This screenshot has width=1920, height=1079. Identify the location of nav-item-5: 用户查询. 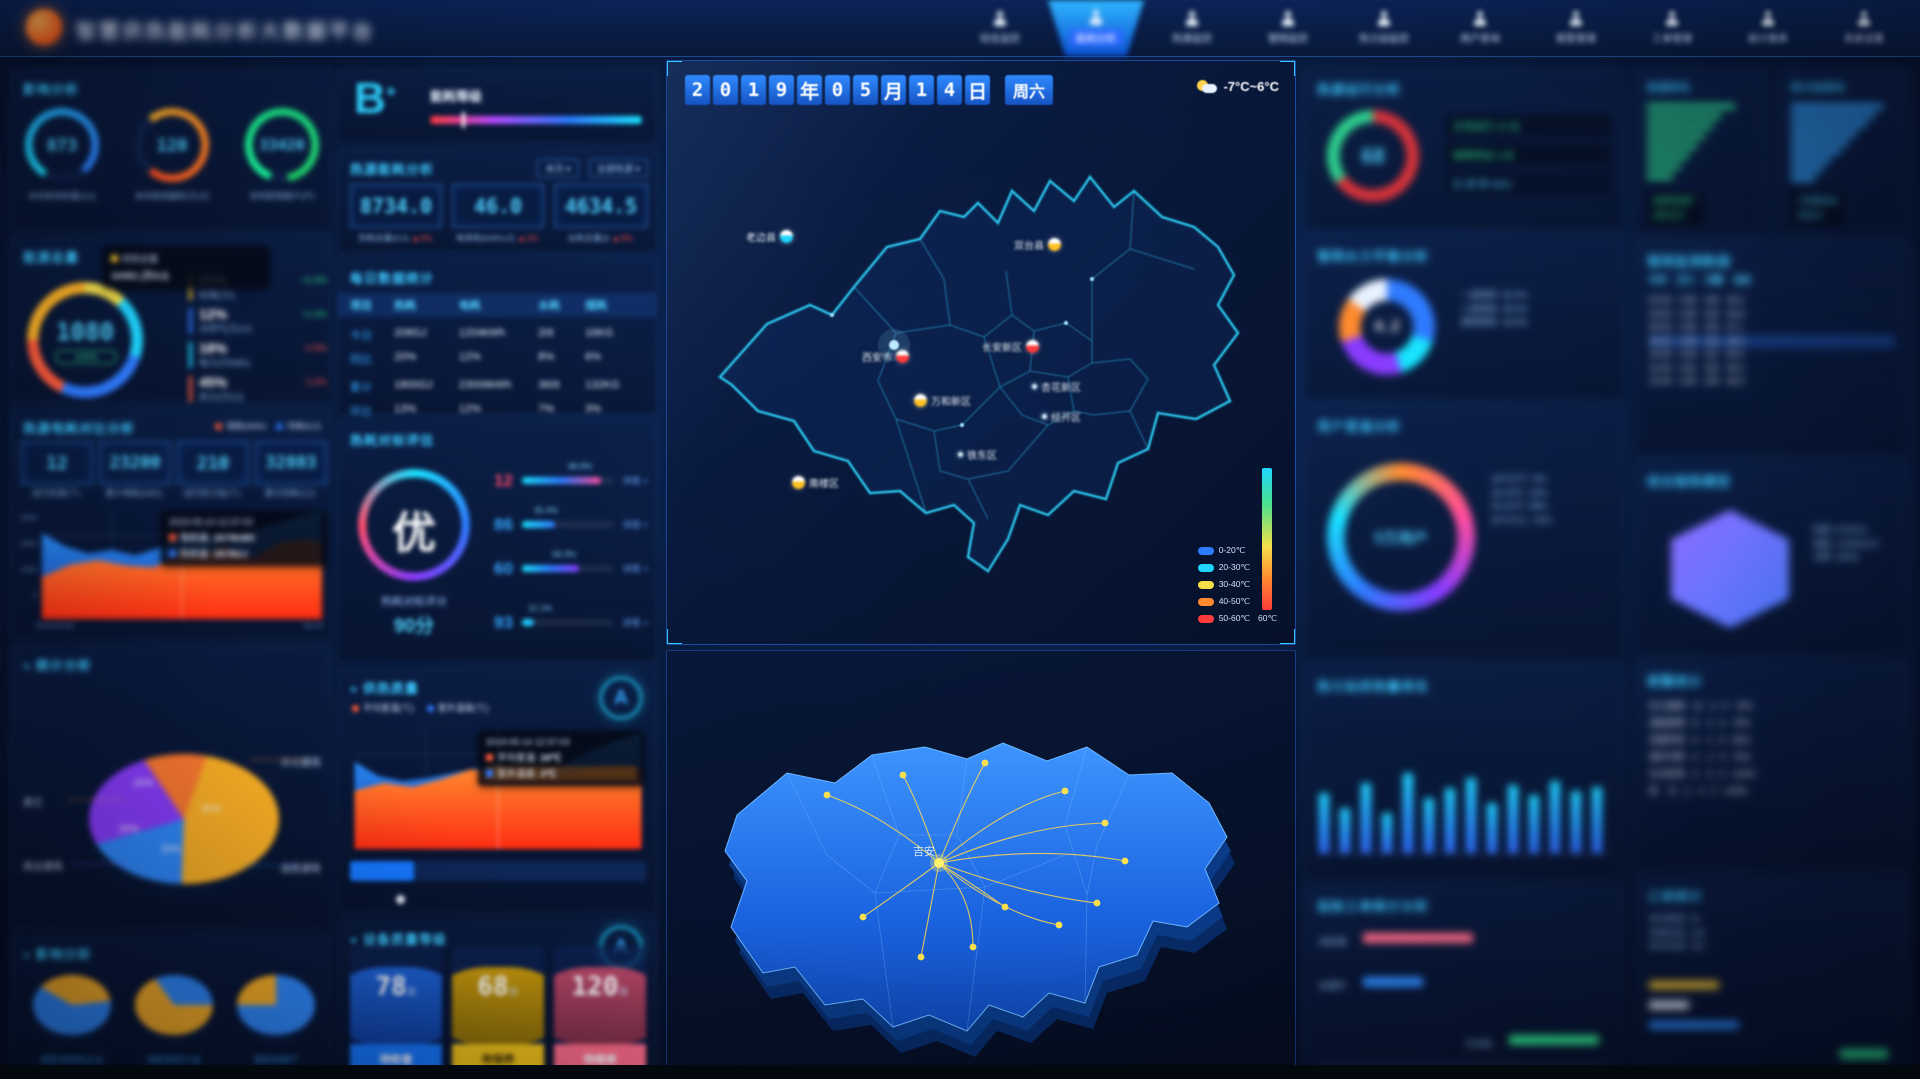
(1480, 28).